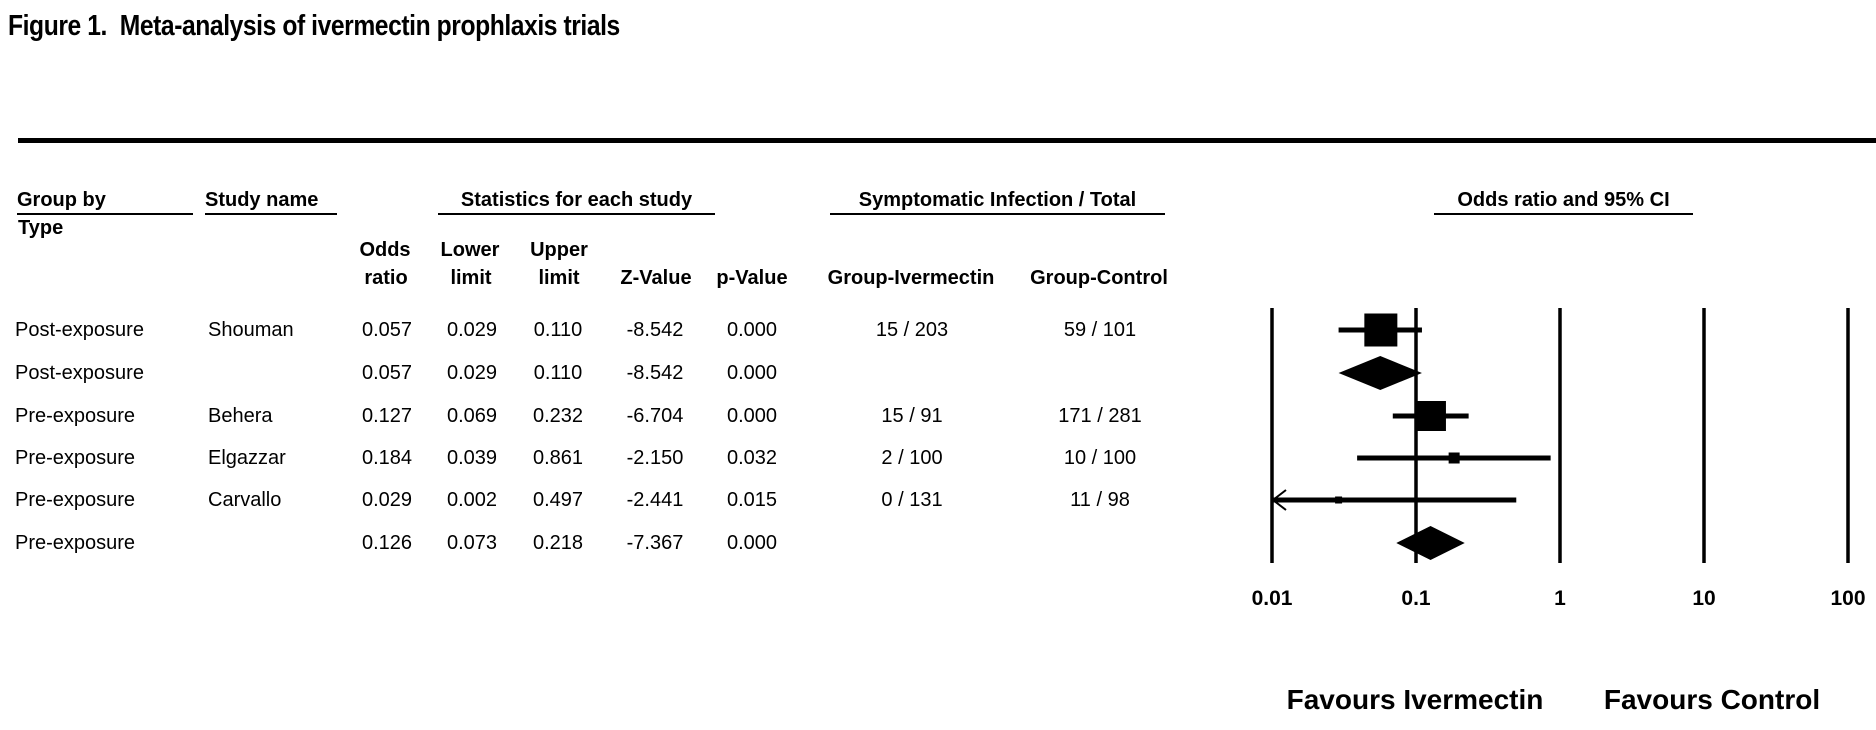 Image resolution: width=1876 pixels, height=730 pixels. Describe the element at coordinates (472, 458) in the screenshot. I see `cell-lower: 0.039` at that location.